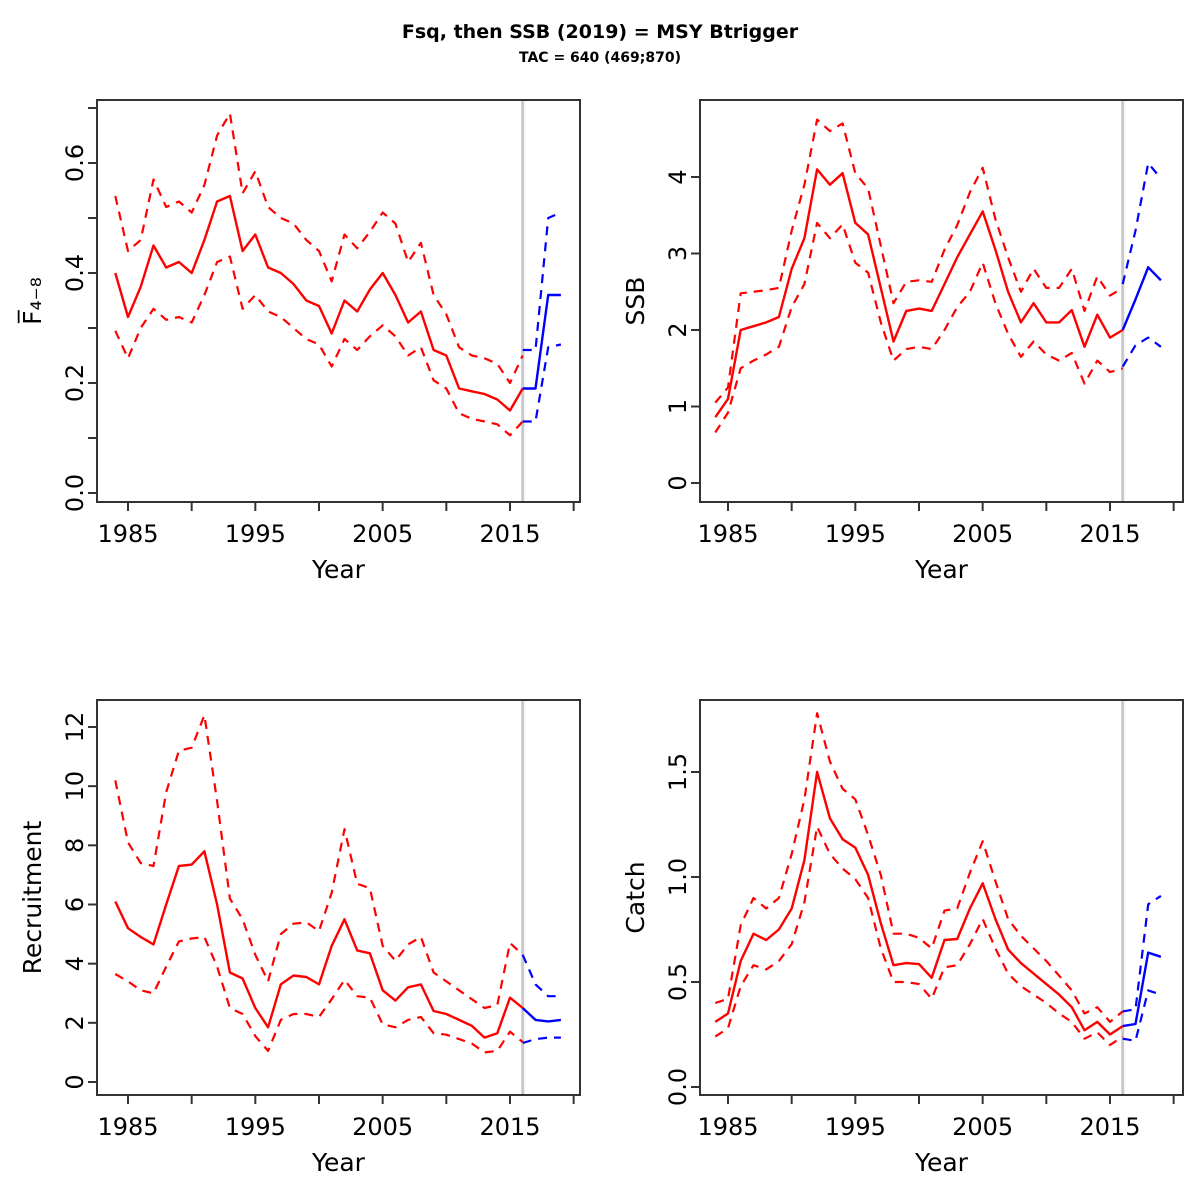  I want to click on recruitment-y-tick-label: 12, so click(75, 727).